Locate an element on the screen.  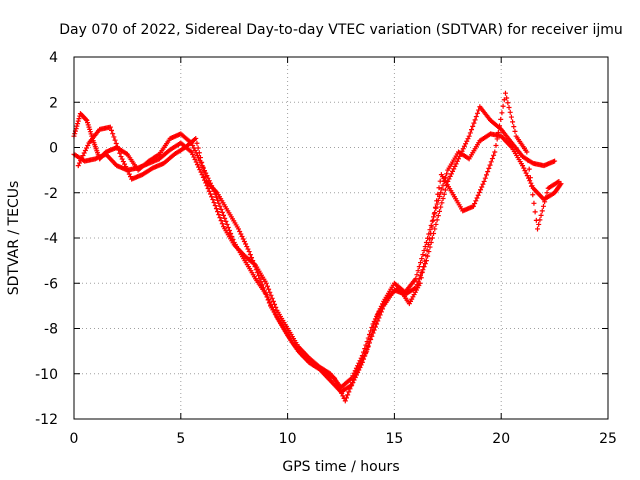
x-tick-label: 0 is located at coordinates (74, 439).